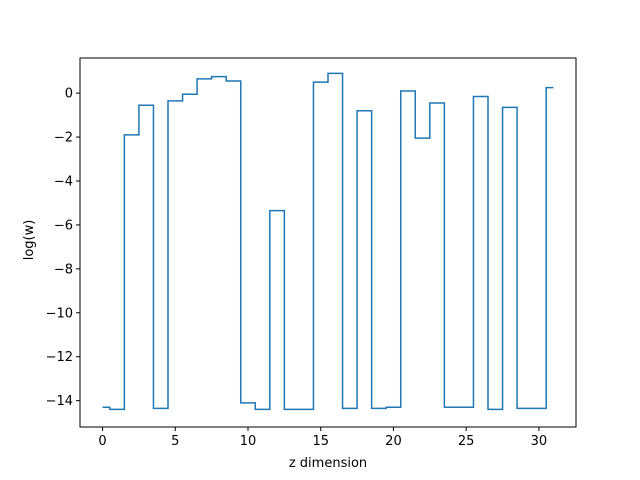  What do you see at coordinates (393, 441) in the screenshot?
I see `x-tick-label: 20` at bounding box center [393, 441].